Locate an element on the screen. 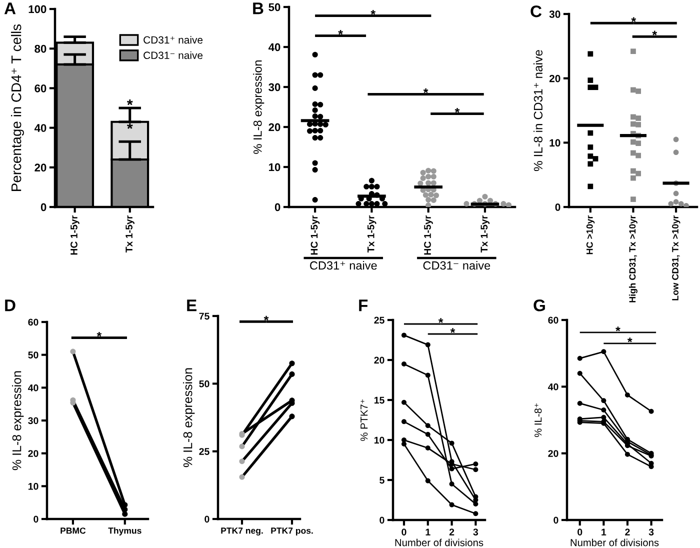 This screenshot has height=548, width=700. chart-title: G is located at coordinates (539, 305).